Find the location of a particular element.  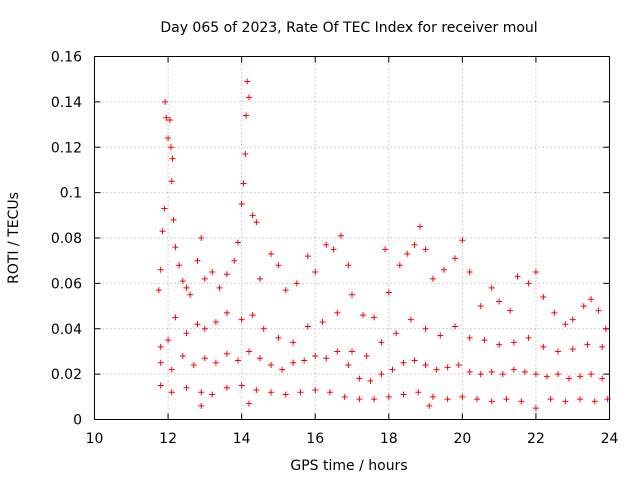

x-axis-label: GPS time / hours is located at coordinates (348, 466).